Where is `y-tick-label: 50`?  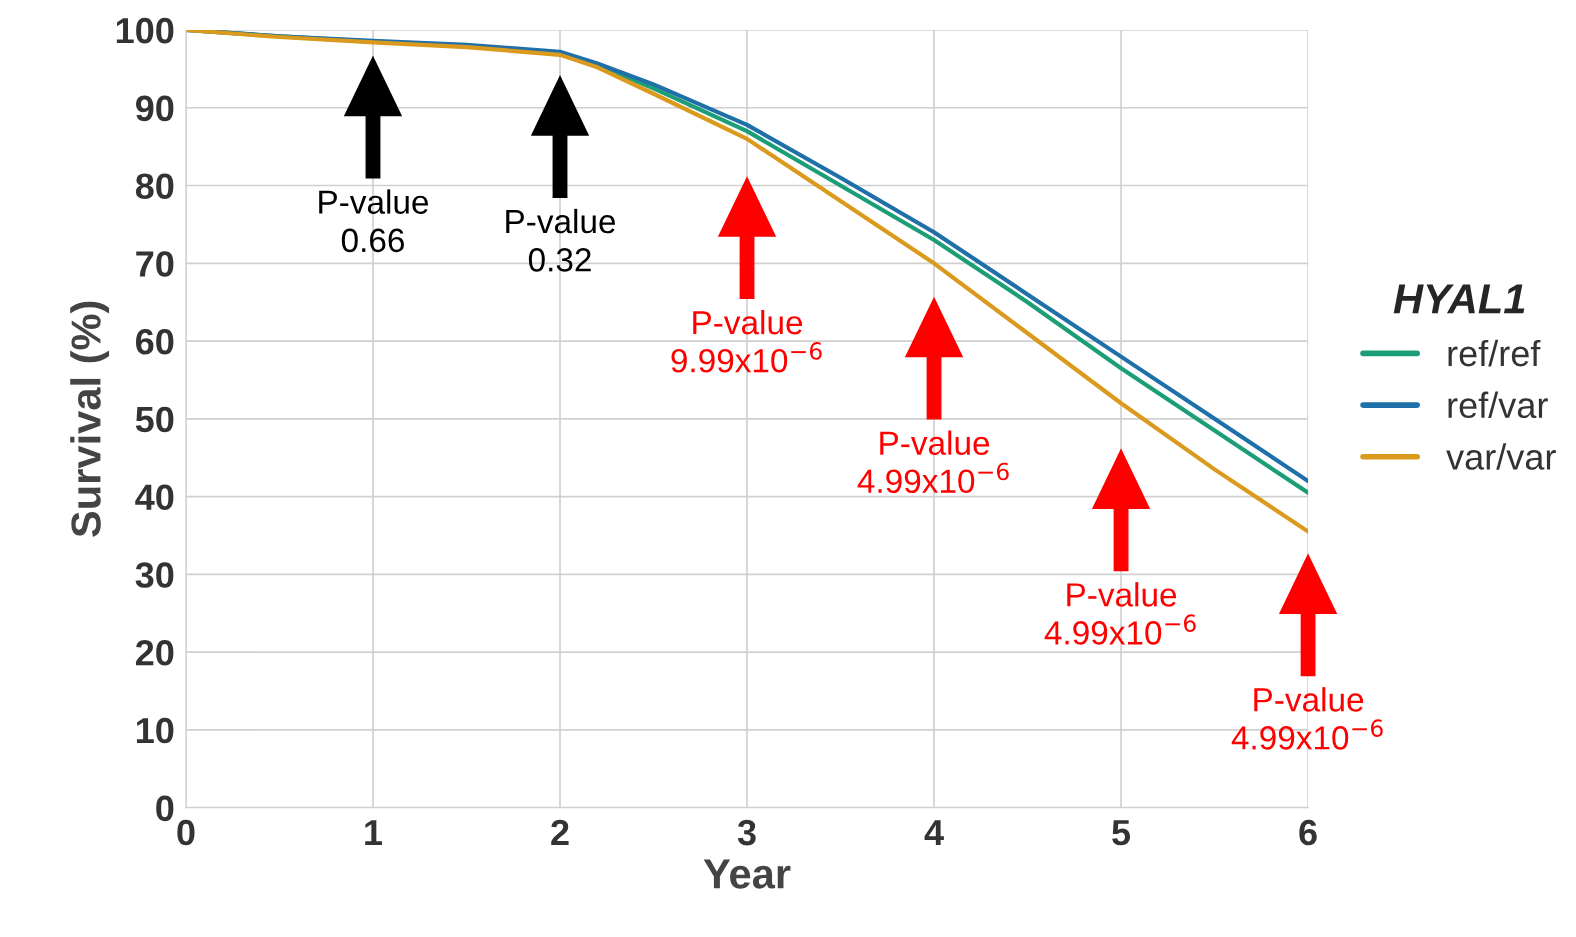
y-tick-label: 50 is located at coordinates (154, 419).